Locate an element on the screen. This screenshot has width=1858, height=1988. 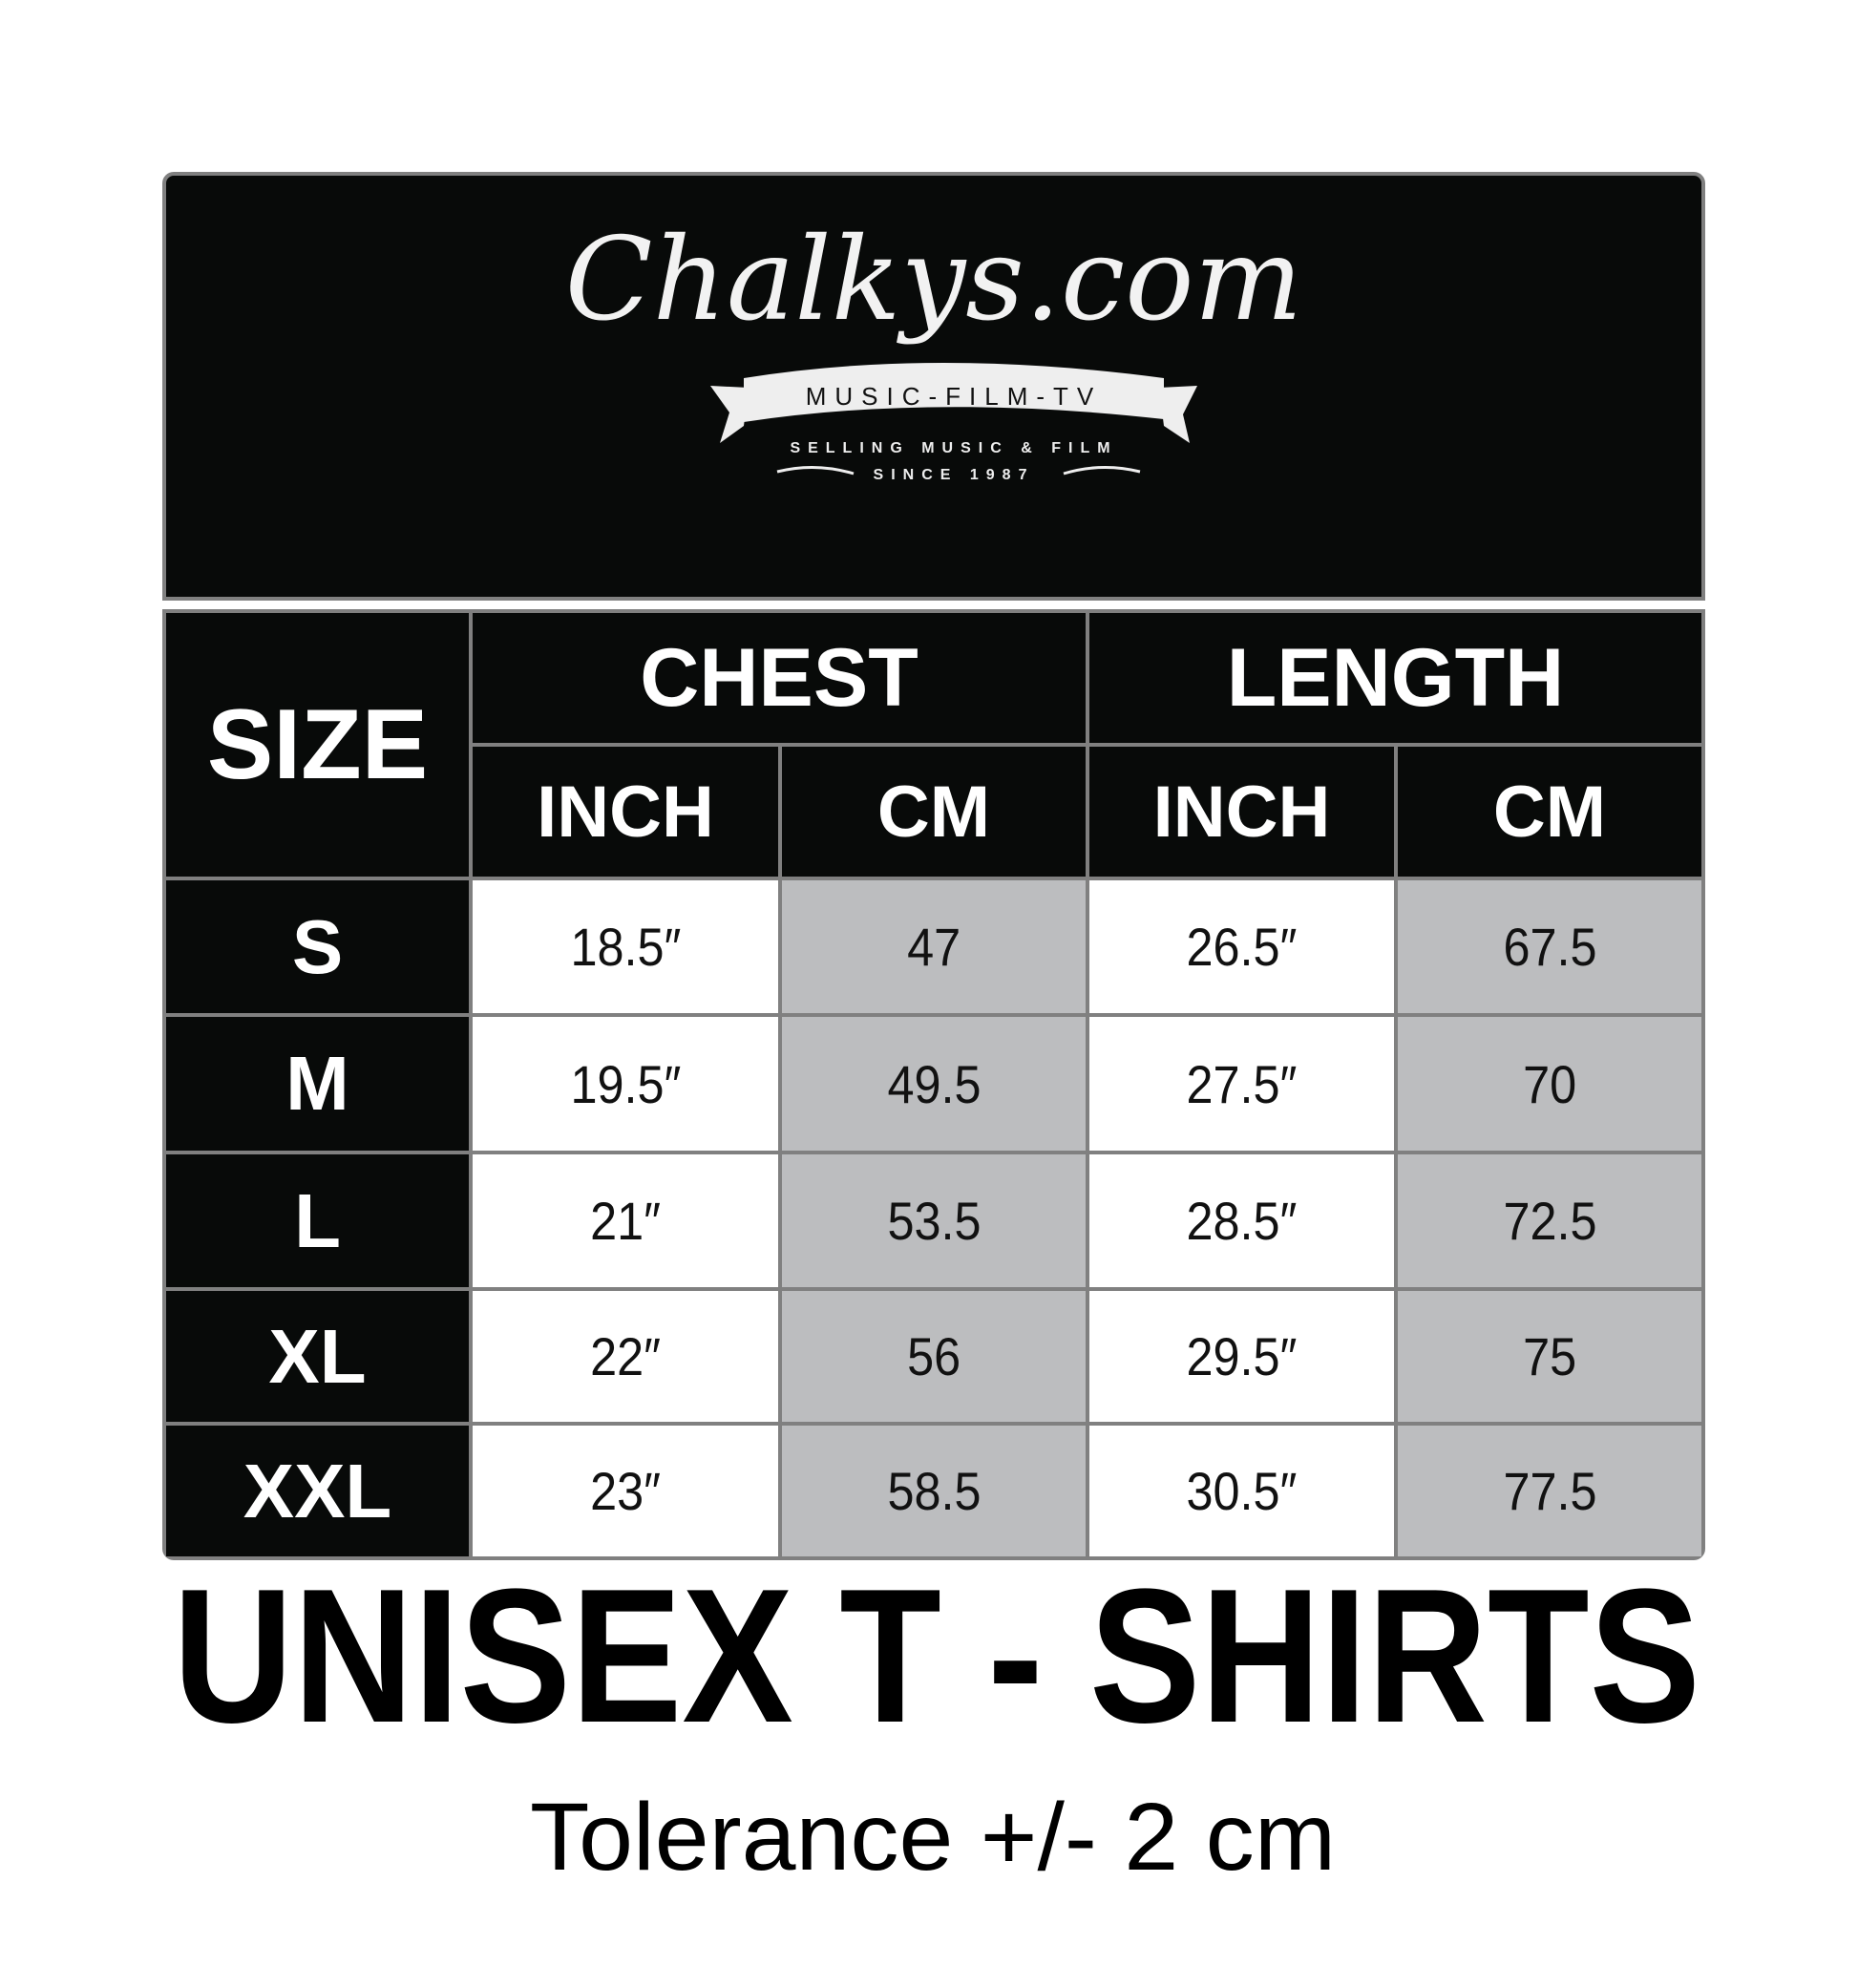
size-label: L is located at coordinates (318, 1220).